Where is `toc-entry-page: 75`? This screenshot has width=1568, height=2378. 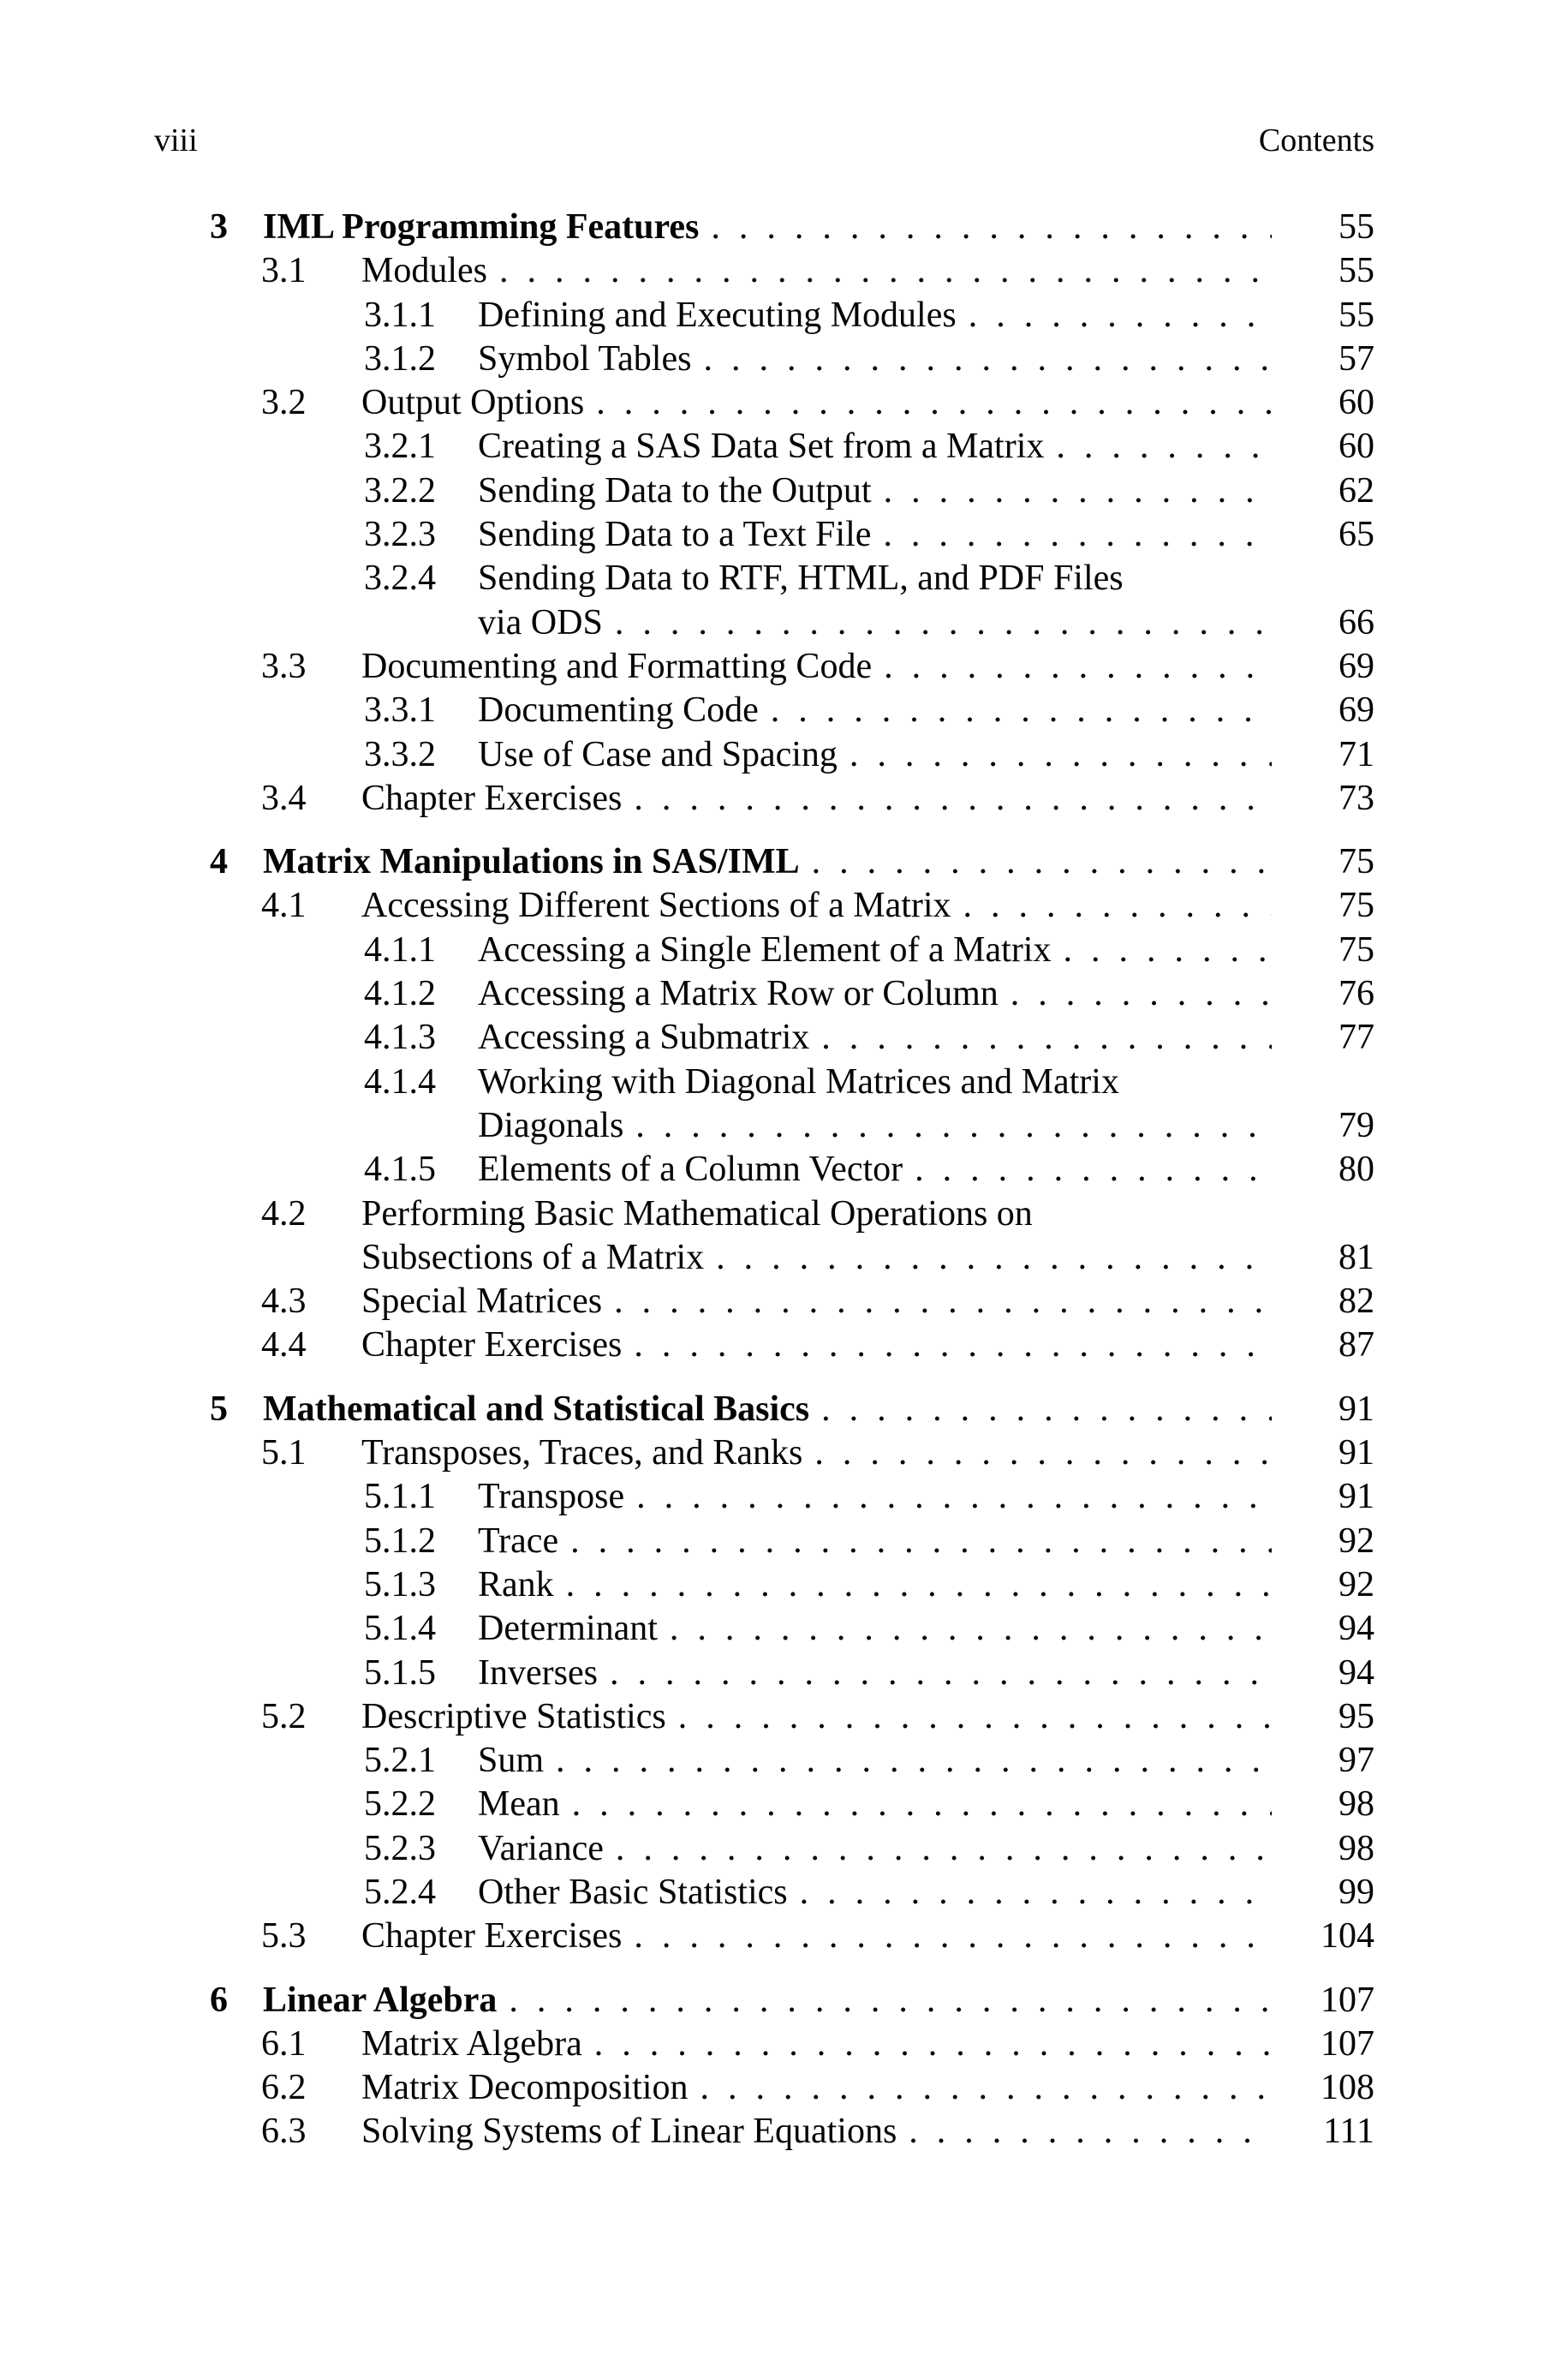 toc-entry-page: 75 is located at coordinates (1356, 906).